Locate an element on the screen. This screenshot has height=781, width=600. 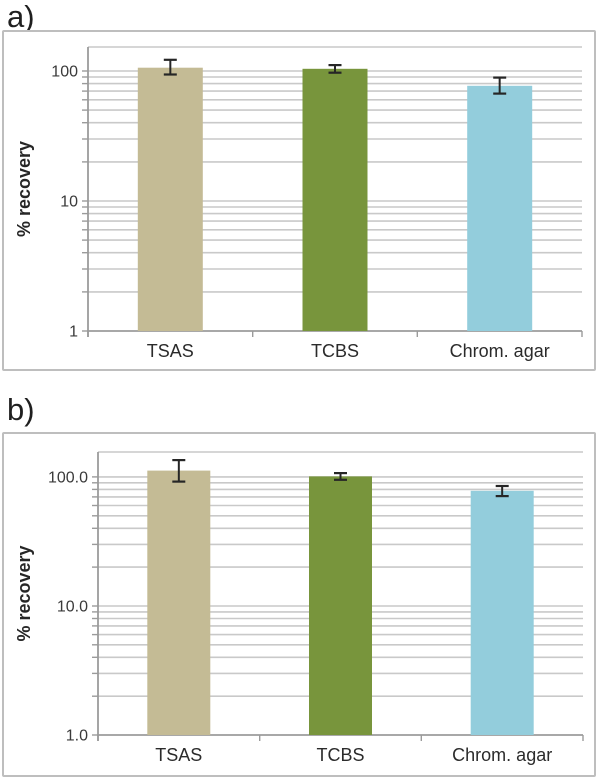
y-tick-label-10: 10.0 is located at coordinates (72, 607).